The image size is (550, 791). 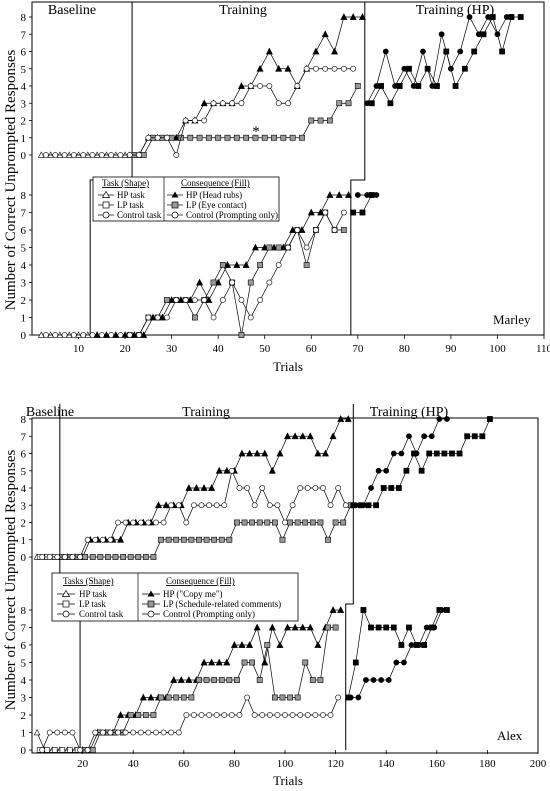 I want to click on x-axis-title: Trials, so click(x=288, y=366).